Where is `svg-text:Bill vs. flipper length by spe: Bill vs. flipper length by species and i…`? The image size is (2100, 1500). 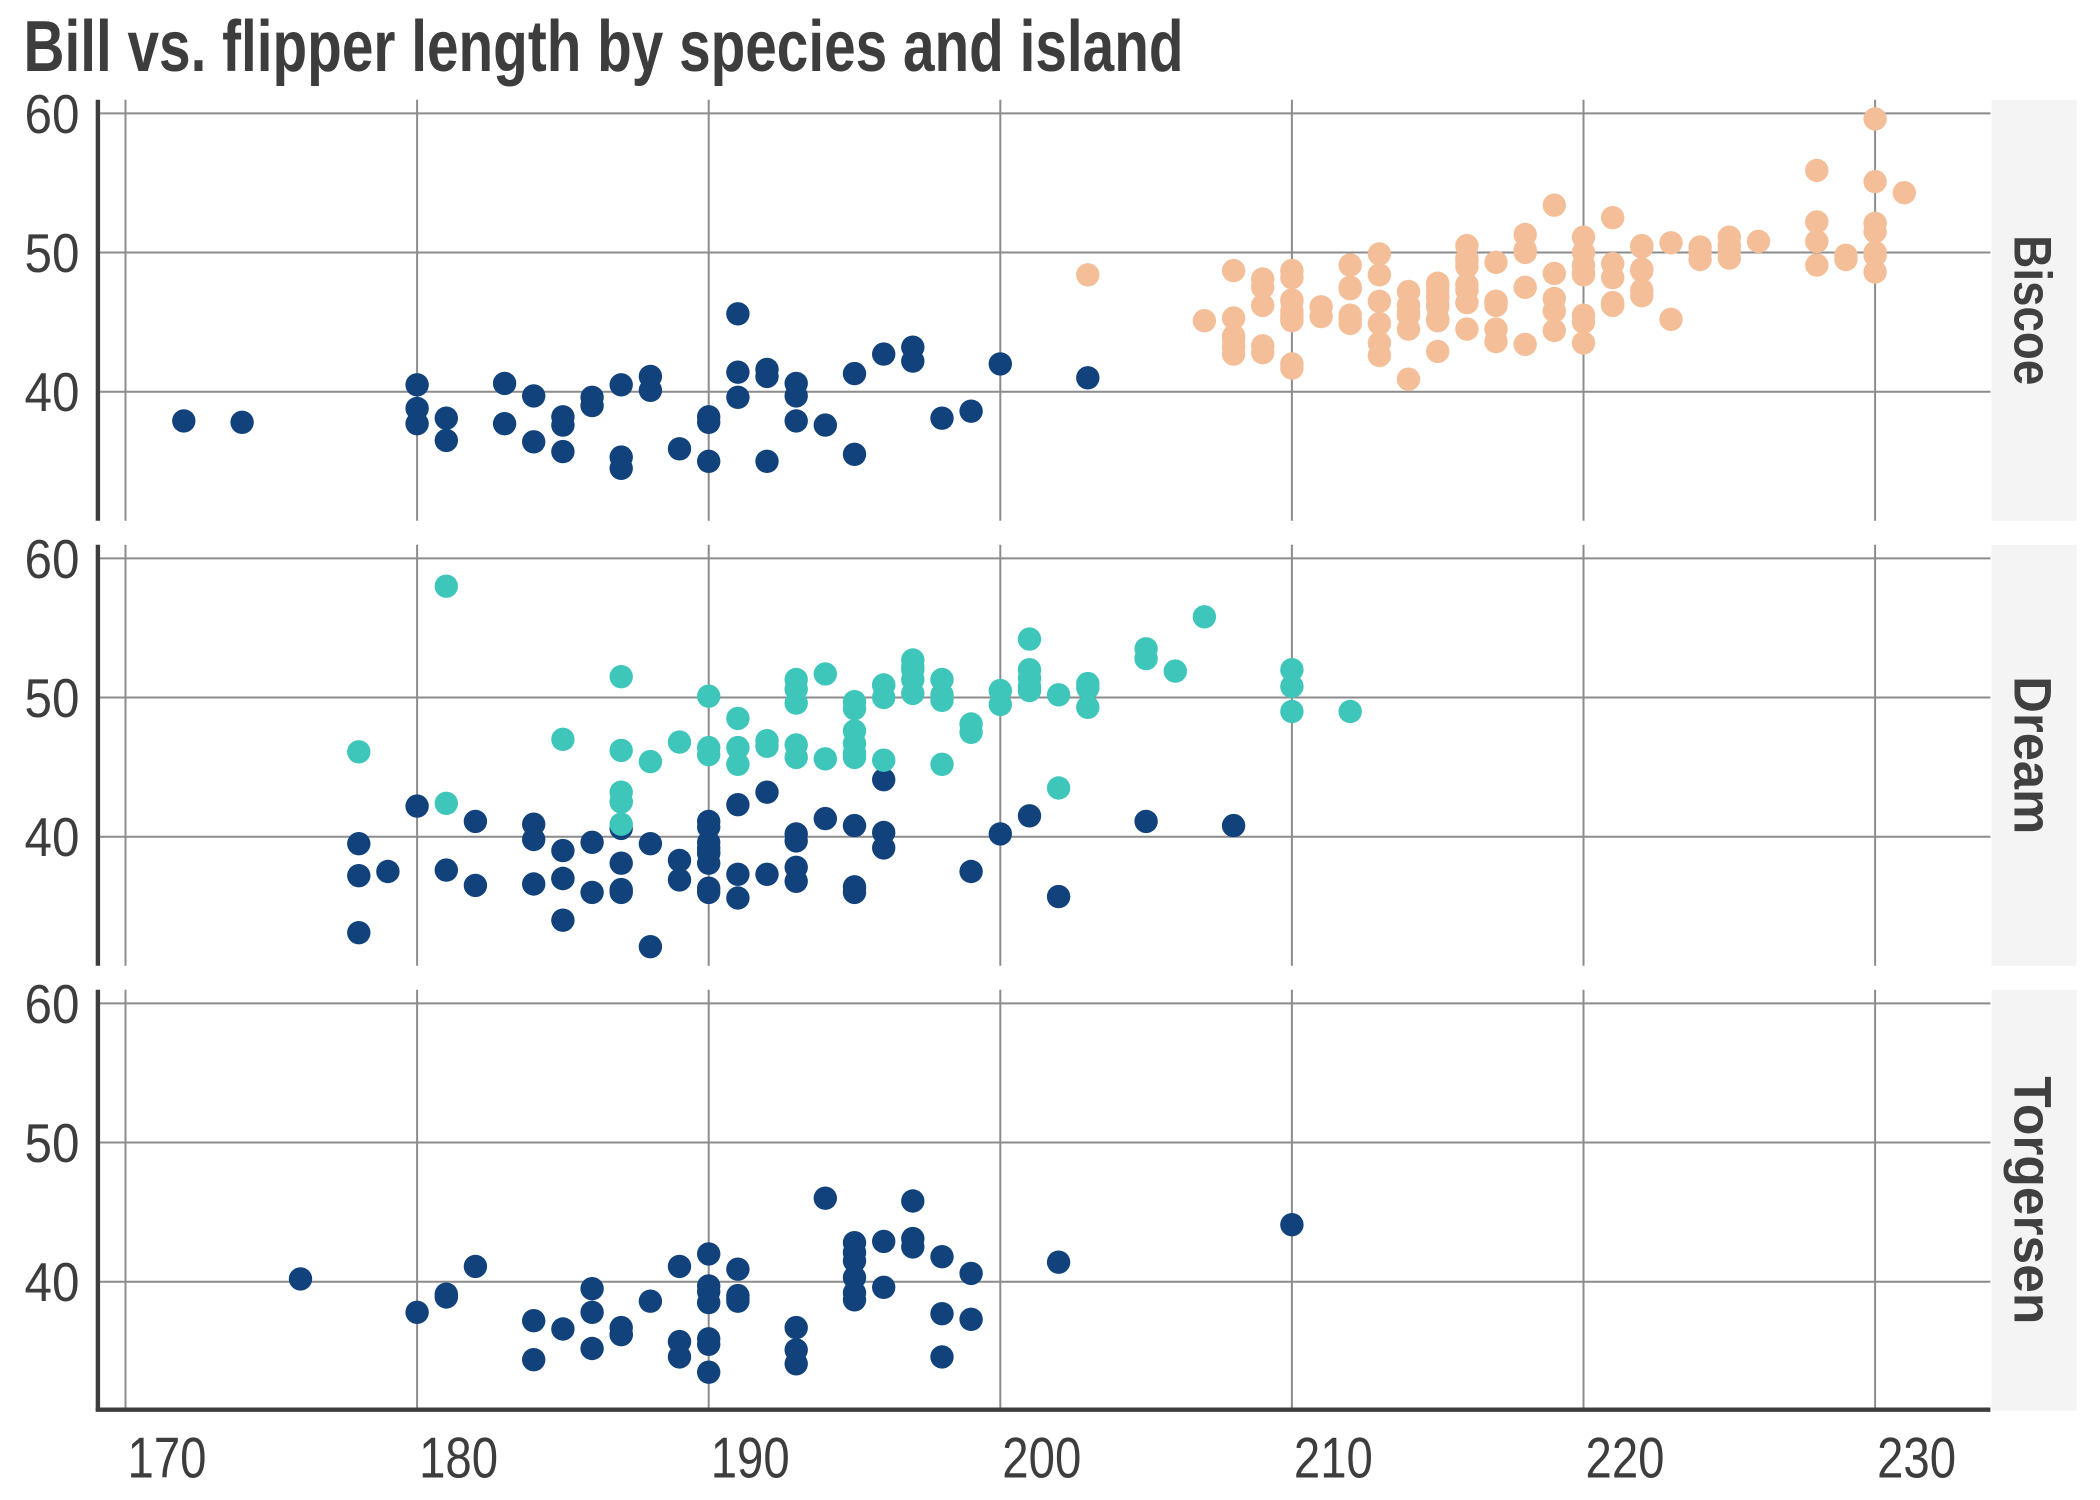 svg-text:Bill vs. flipper length by spe: Bill vs. flipper length by species and i… is located at coordinates (604, 47).